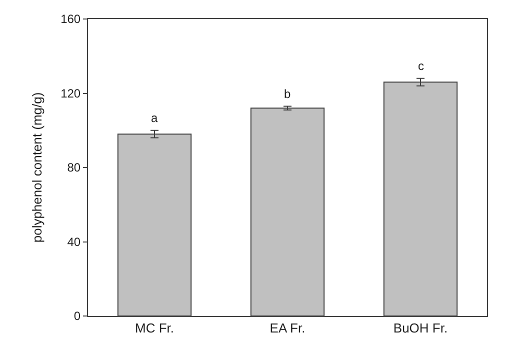  What do you see at coordinates (37, 167) in the screenshot?
I see `y-axis-title: polyphenol content (mg/g)` at bounding box center [37, 167].